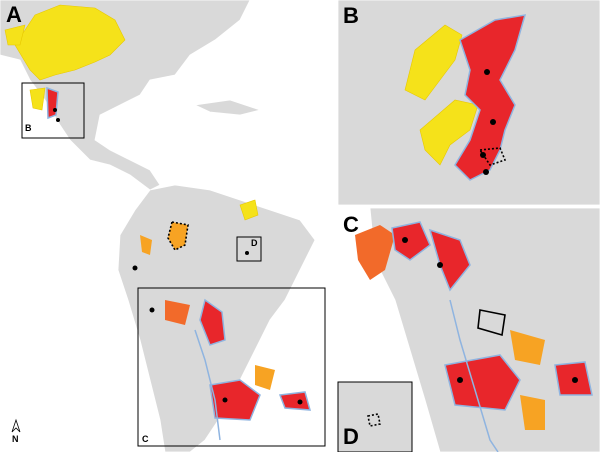 The height and width of the screenshot is (452, 600). Describe the element at coordinates (16, 425) in the screenshot. I see `north-arrow` at that location.